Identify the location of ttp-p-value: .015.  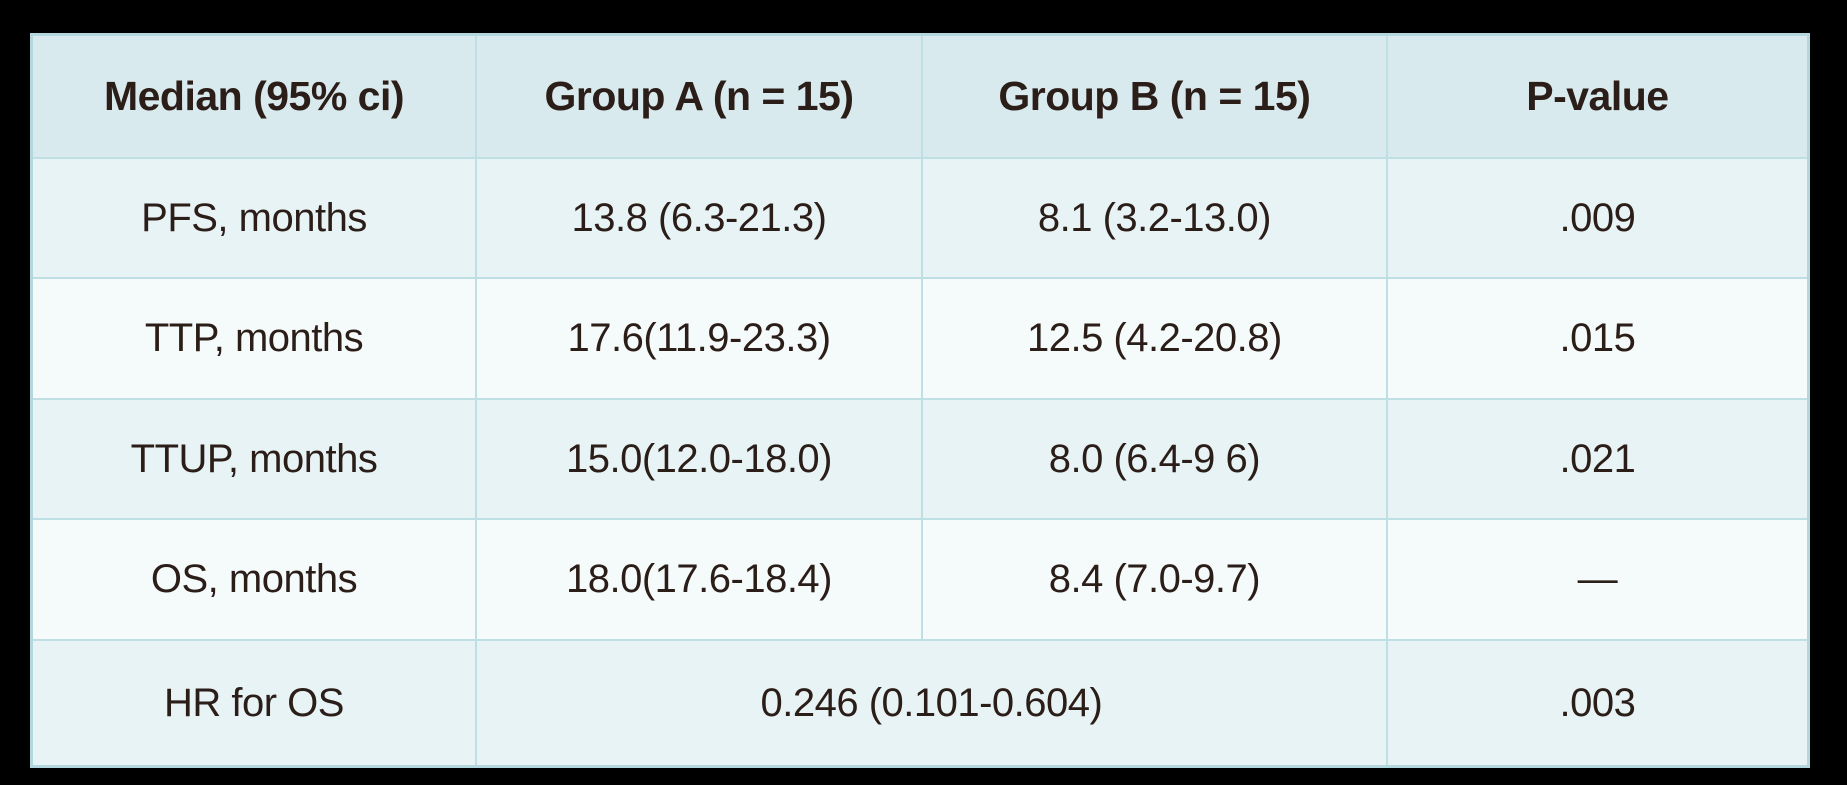
(1597, 338).